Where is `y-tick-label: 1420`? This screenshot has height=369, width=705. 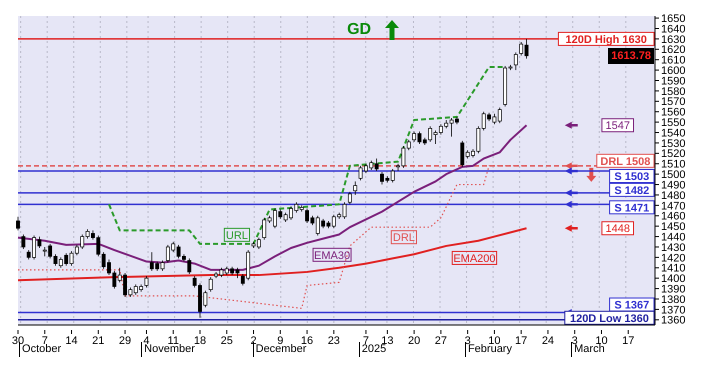
y-tick-label: 1420 is located at coordinates (673, 258).